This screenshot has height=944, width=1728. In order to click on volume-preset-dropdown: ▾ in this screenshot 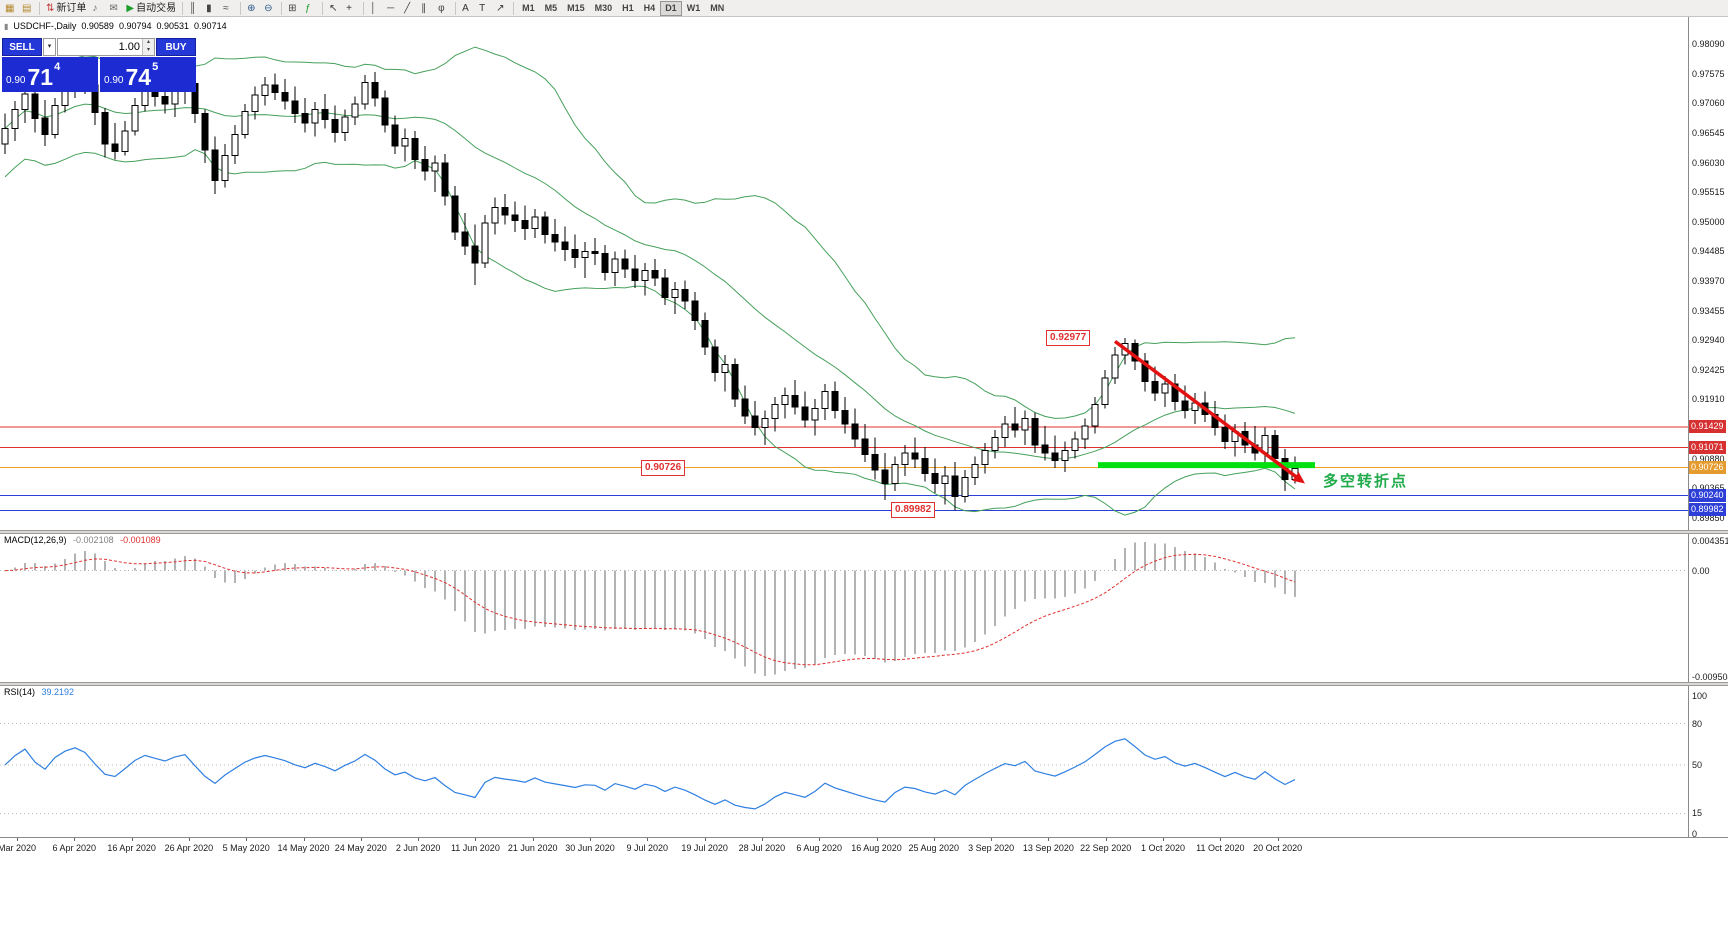, I will do `click(49, 47)`.